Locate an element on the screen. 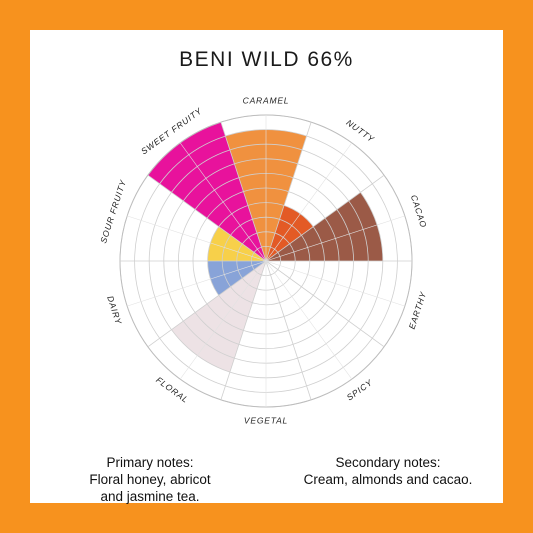 This screenshot has width=533, height=533. category-label-vegetal: VEGETAL is located at coordinates (266, 420).